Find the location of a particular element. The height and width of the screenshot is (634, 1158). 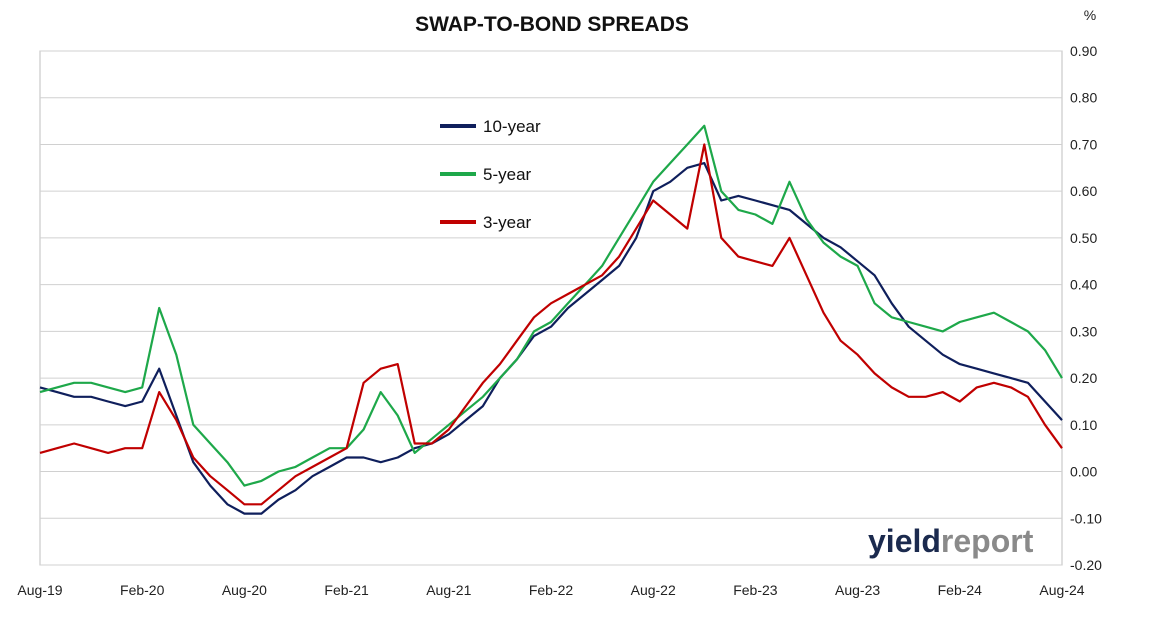

y-tick-label: 0.00 is located at coordinates (1083, 472).